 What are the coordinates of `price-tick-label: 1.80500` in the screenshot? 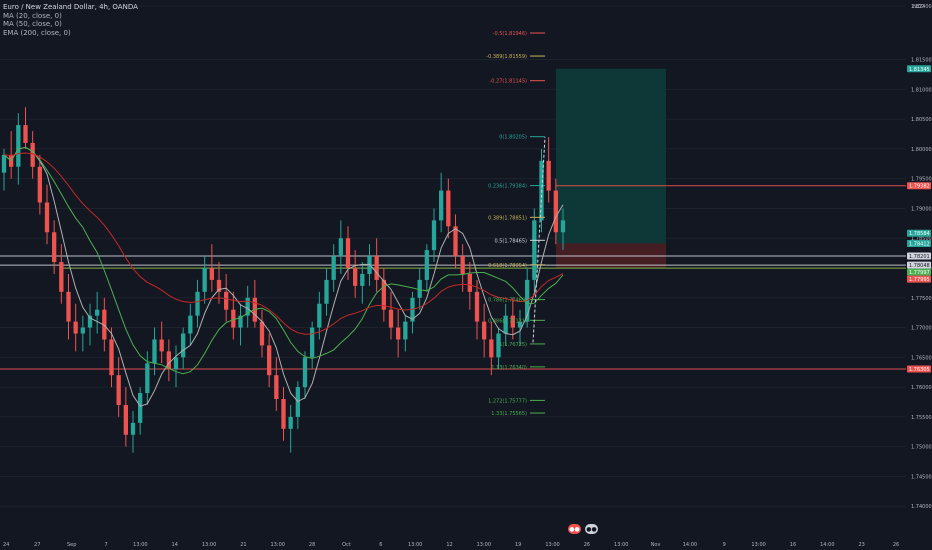 It's located at (921, 120).